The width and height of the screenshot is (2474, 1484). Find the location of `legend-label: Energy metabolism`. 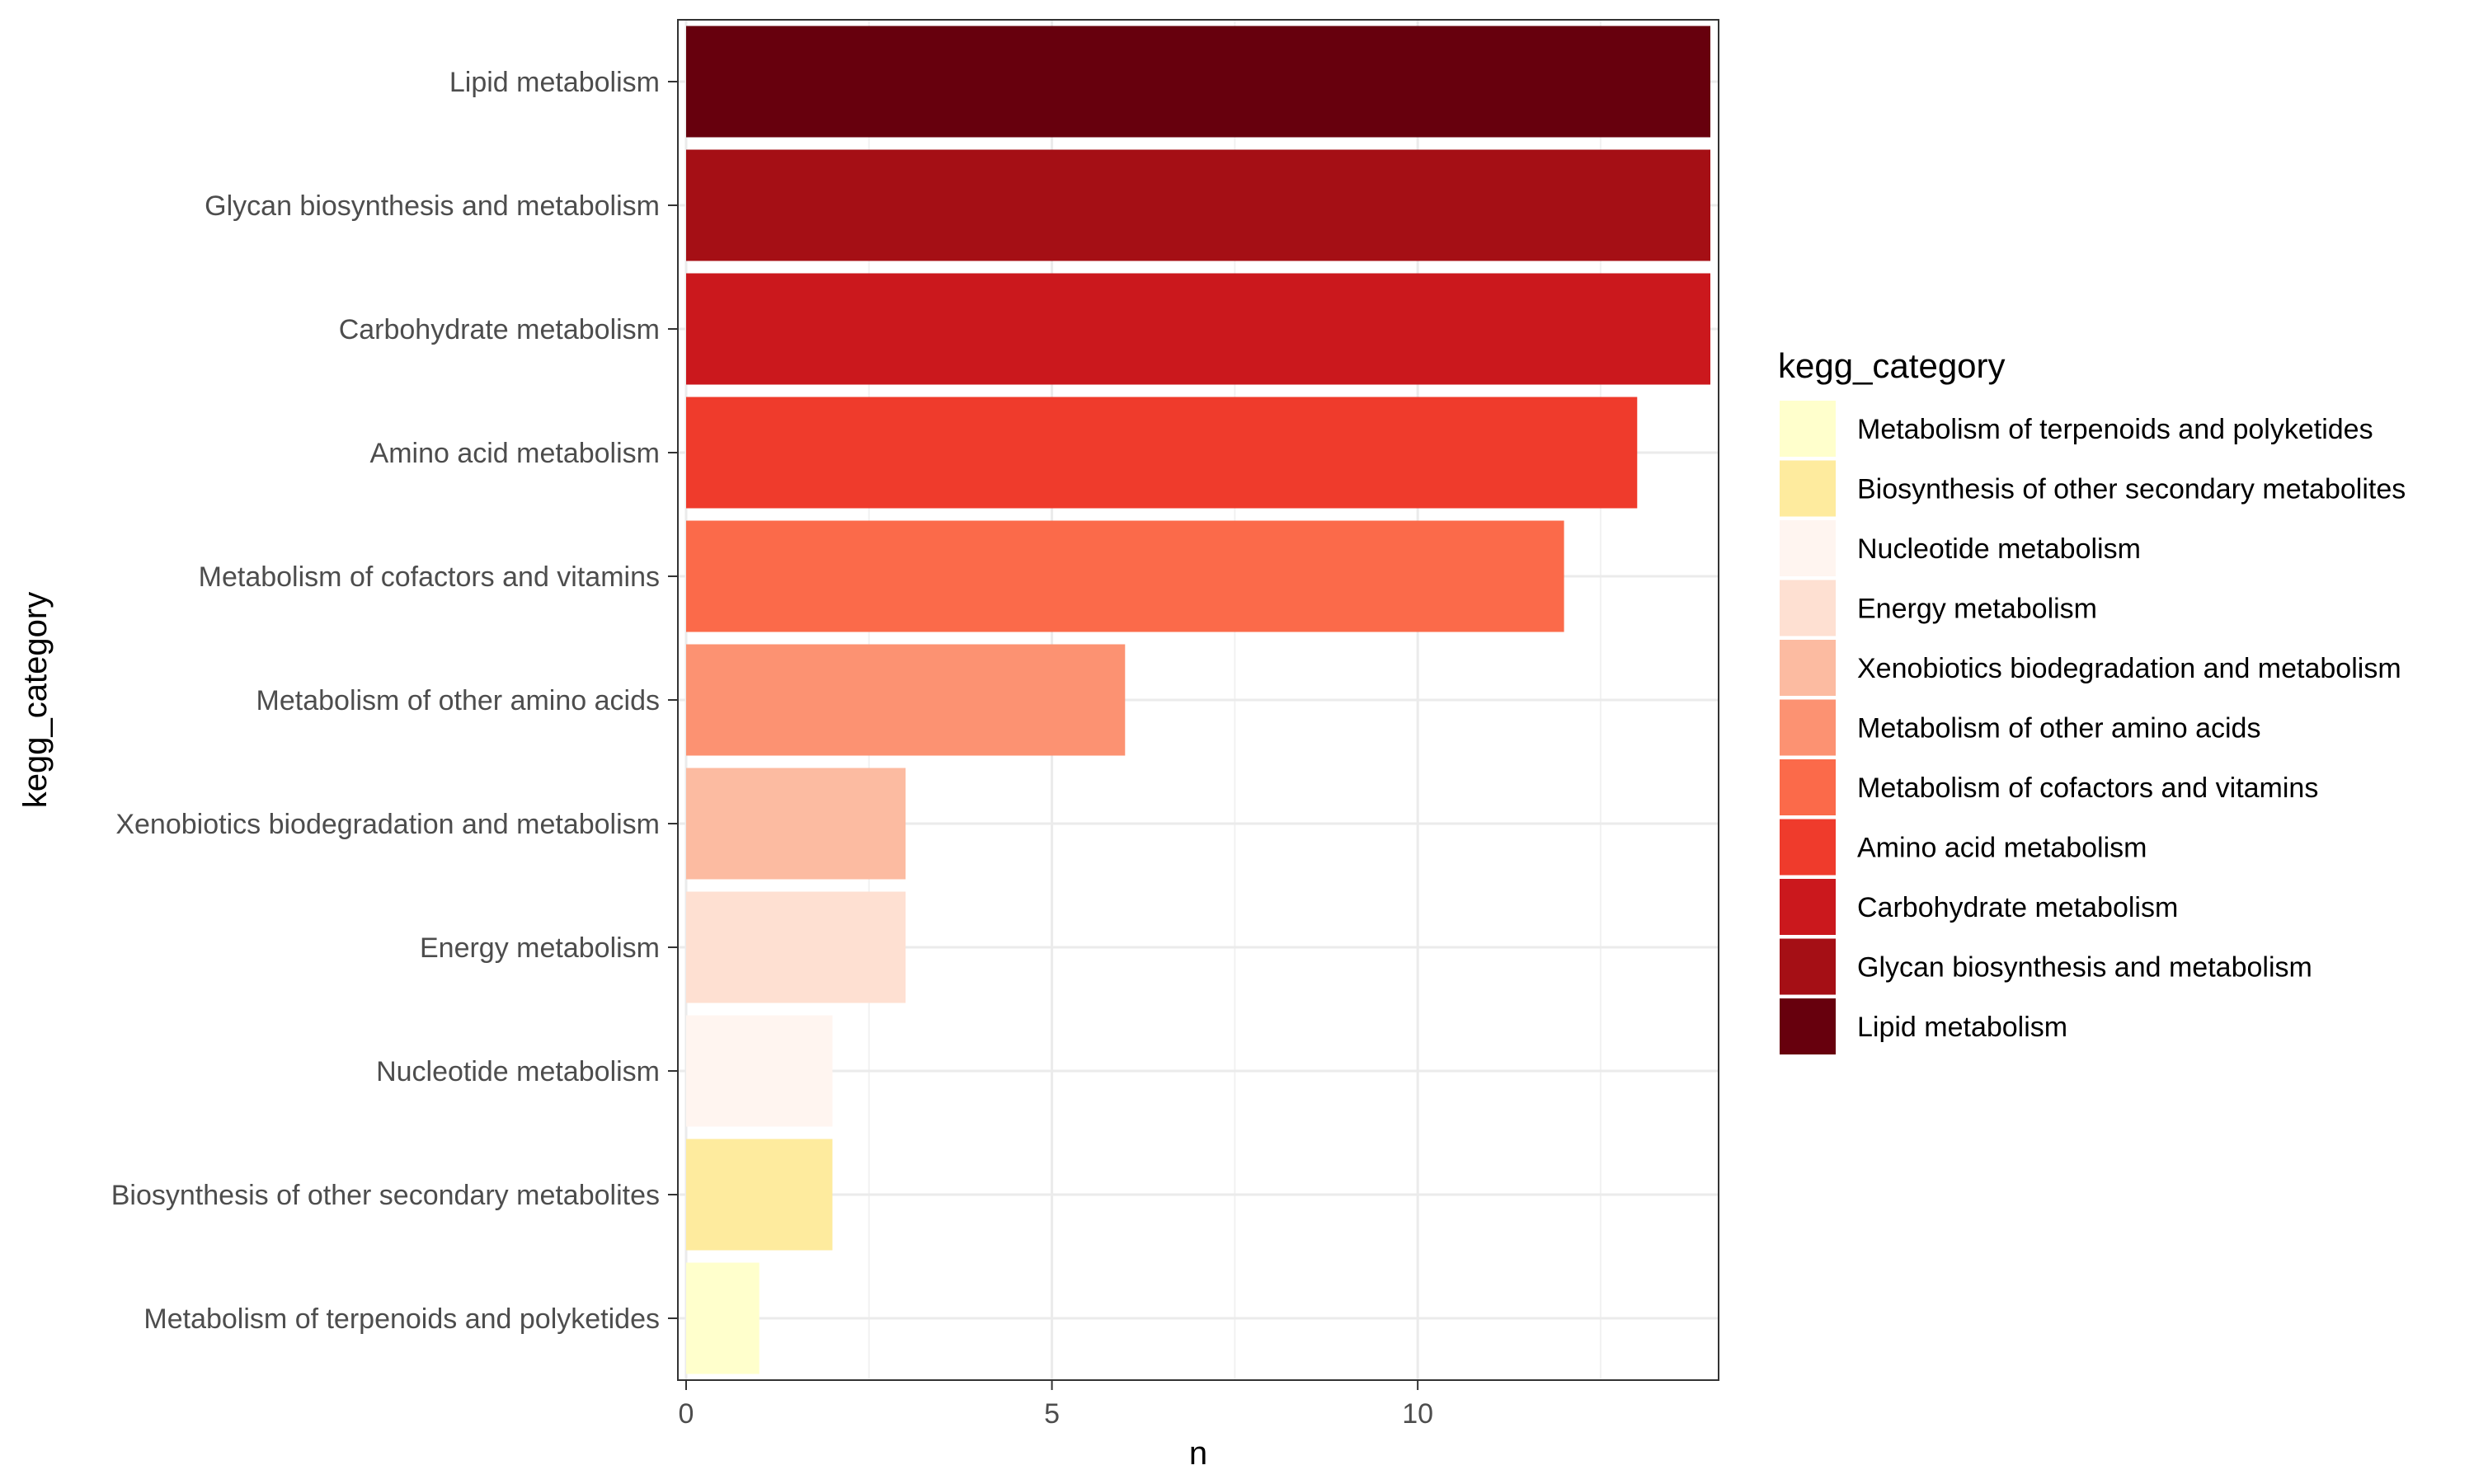

legend-label: Energy metabolism is located at coordinates (1977, 609).